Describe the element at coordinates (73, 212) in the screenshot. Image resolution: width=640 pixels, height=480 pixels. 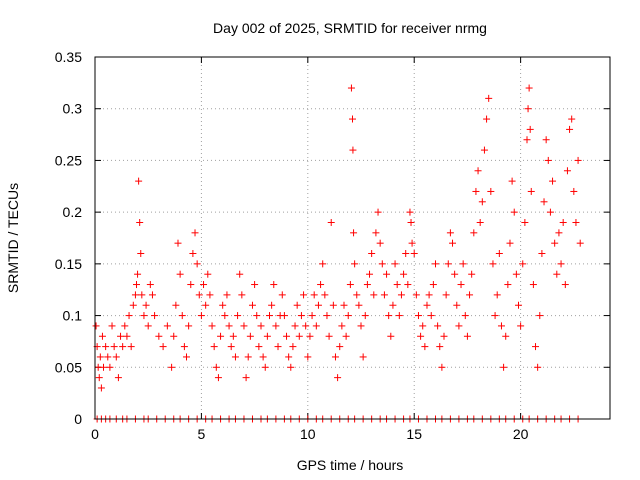
I see `y-tick-label: 0.2` at that location.